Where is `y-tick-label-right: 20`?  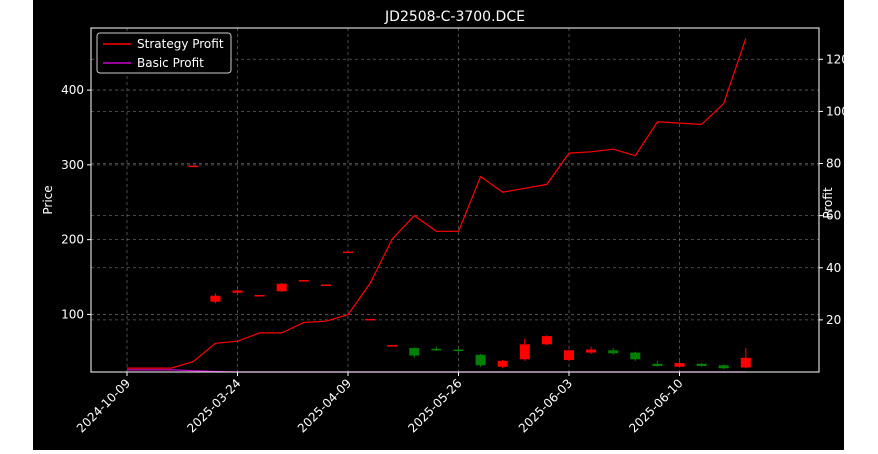
y-tick-label-right: 20 is located at coordinates (833, 320).